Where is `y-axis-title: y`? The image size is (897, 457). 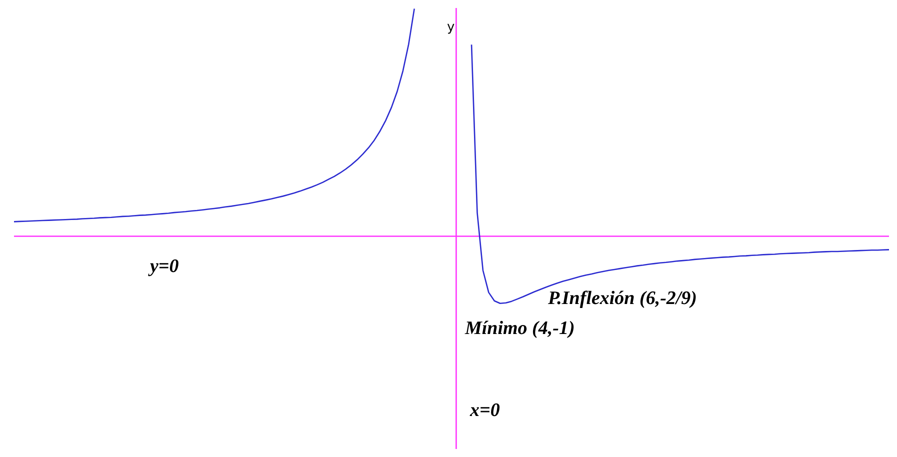
y-axis-title: y is located at coordinates (451, 27).